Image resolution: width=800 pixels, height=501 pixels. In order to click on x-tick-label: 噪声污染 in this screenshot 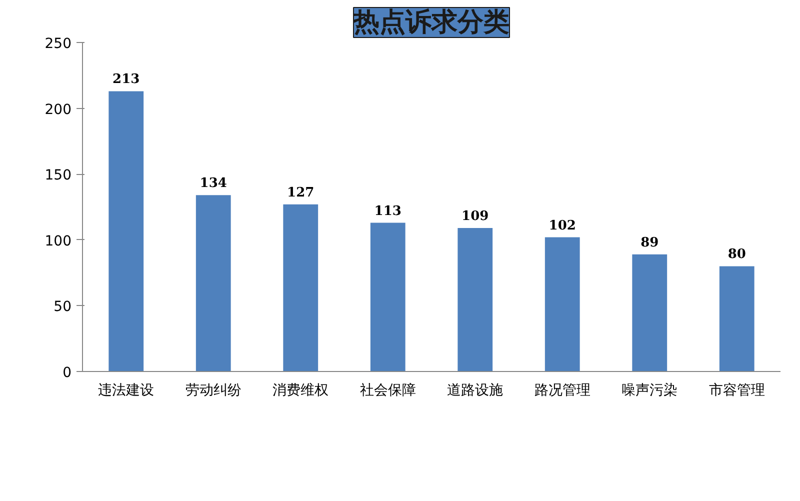, I will do `click(650, 390)`.